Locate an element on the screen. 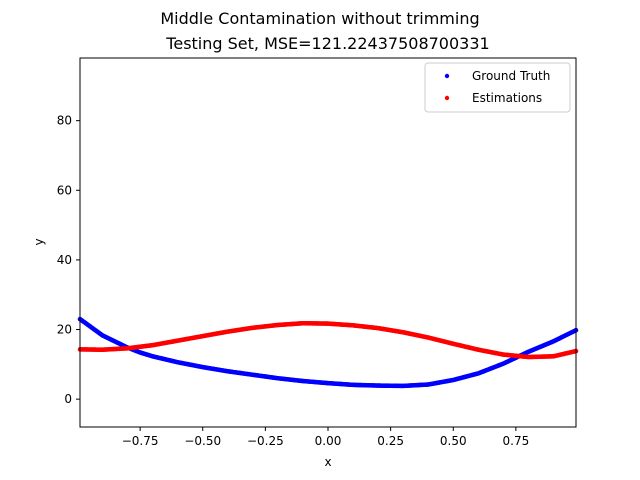 Image resolution: width=640 pixels, height=480 pixels. x-axis: −0.75 −0.50 −0.25 0.00 0.25 0.50 0.75 is located at coordinates (326, 437).